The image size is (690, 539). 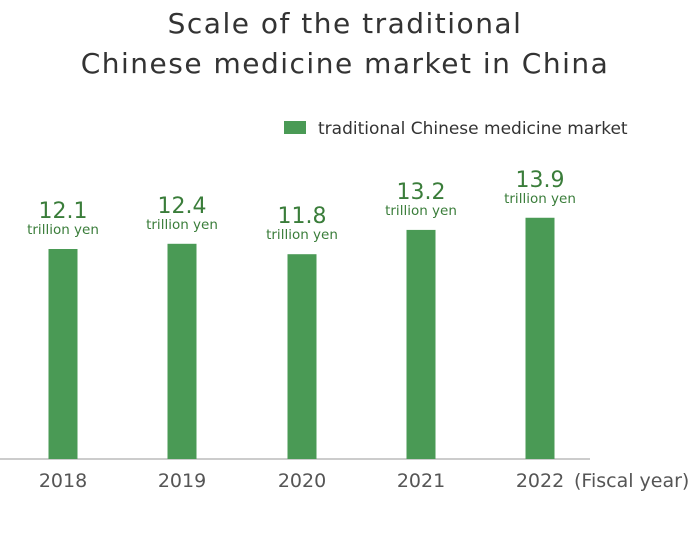 What do you see at coordinates (182, 225) in the screenshot?
I see `bar-unit-label-2019: trillion yen` at bounding box center [182, 225].